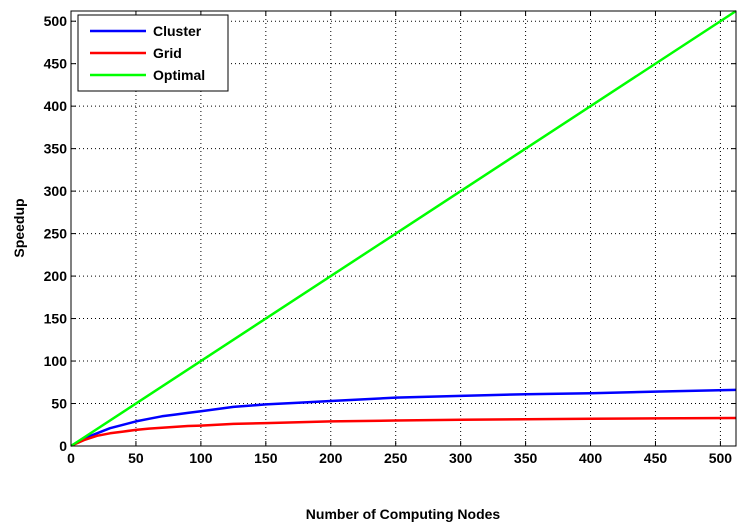 This screenshot has height=526, width=737. Describe the element at coordinates (331, 458) in the screenshot. I see `x-tick-label: 200` at that location.